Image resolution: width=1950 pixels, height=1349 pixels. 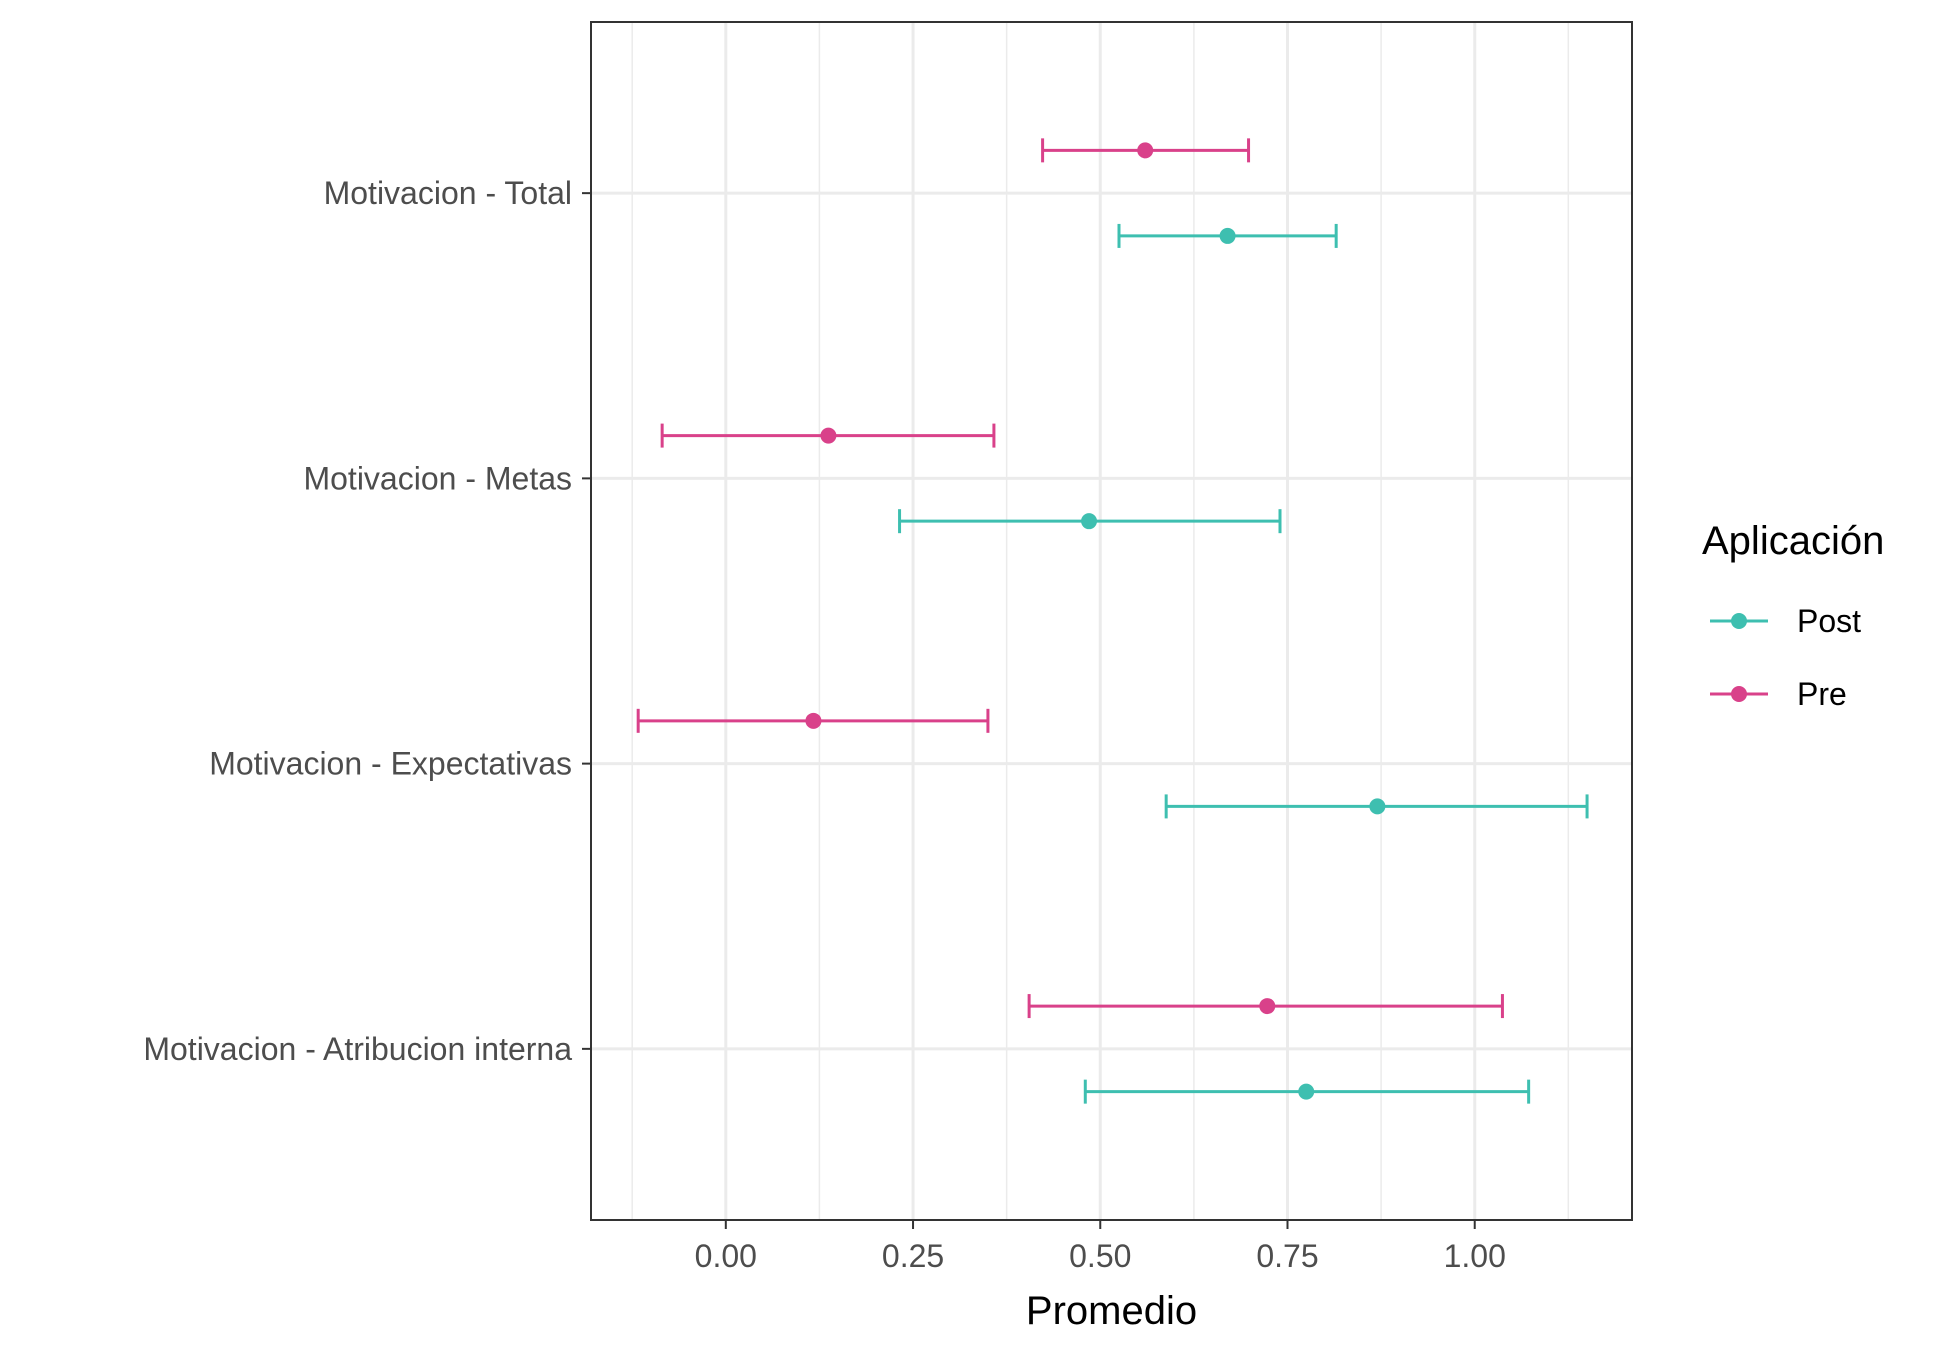 I want to click on x-tick-label: 0.25, so click(x=913, y=1256).